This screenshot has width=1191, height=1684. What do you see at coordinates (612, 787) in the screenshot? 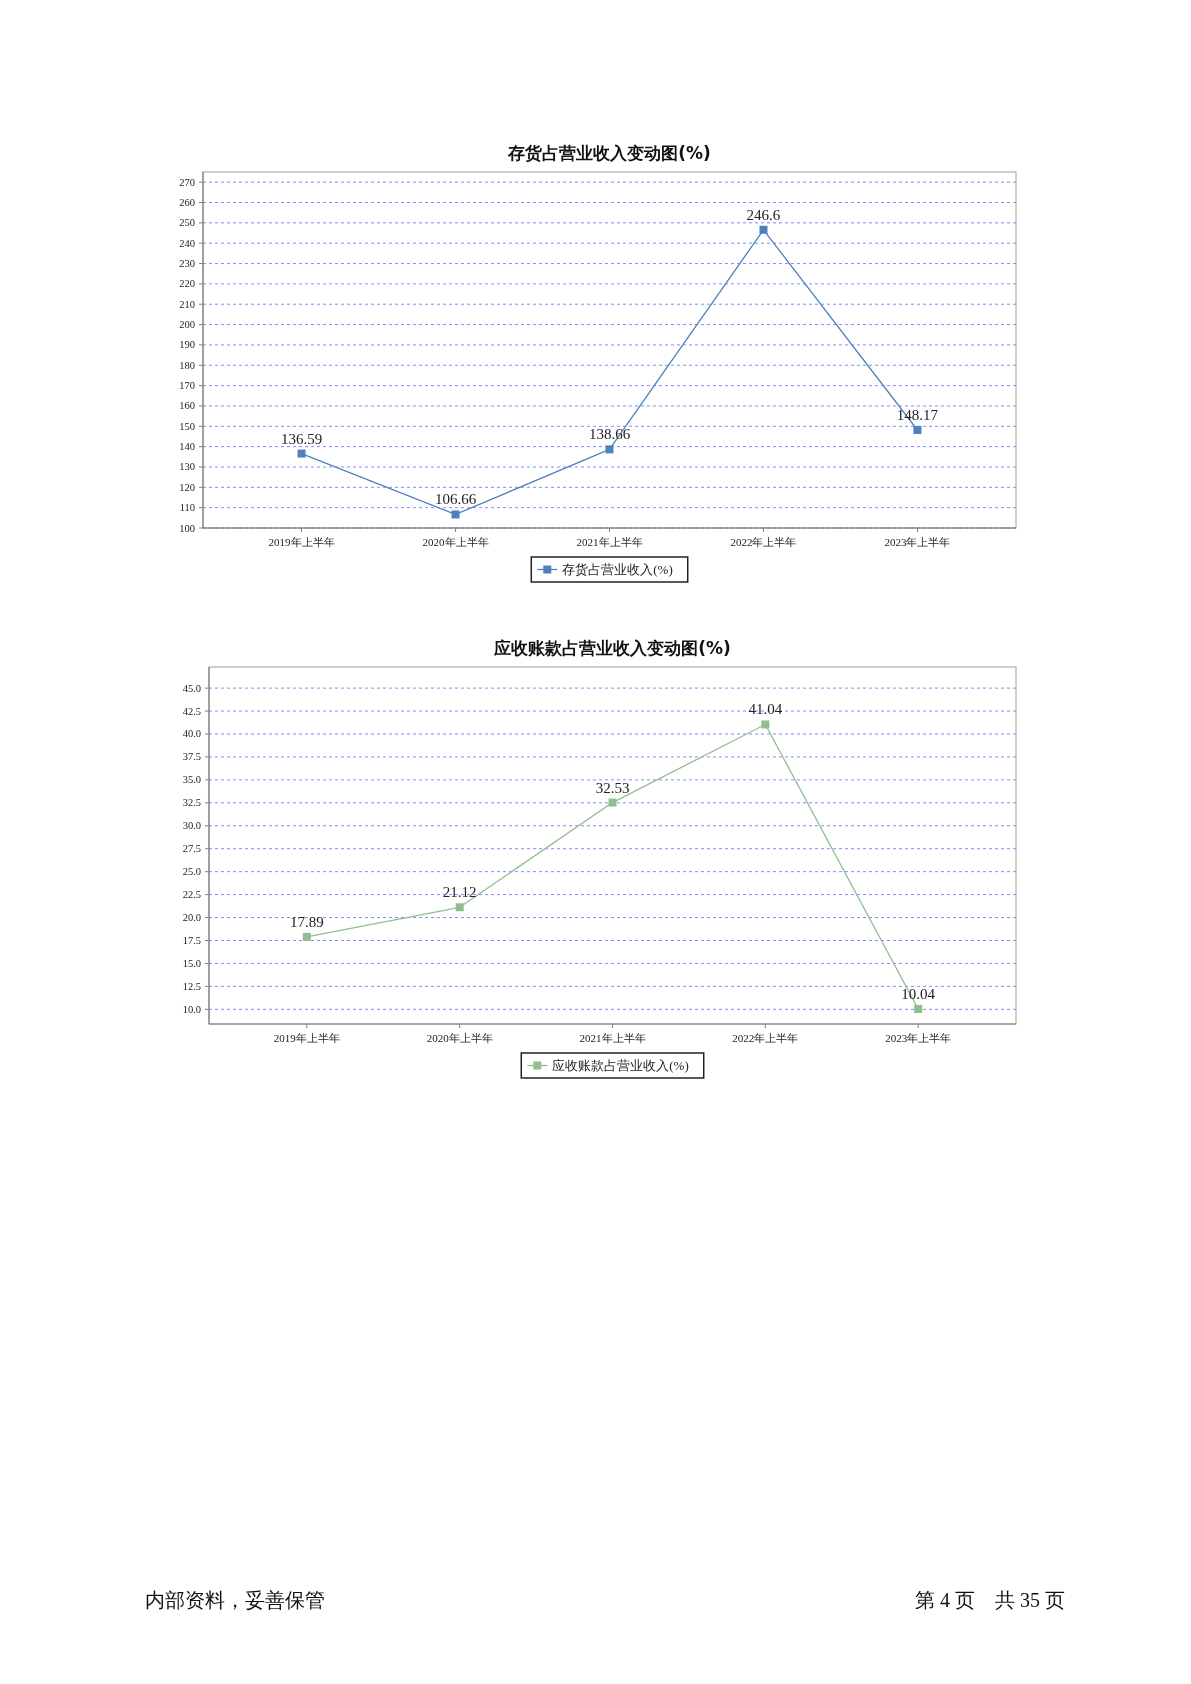
I see `data-label: 32.53` at bounding box center [612, 787].